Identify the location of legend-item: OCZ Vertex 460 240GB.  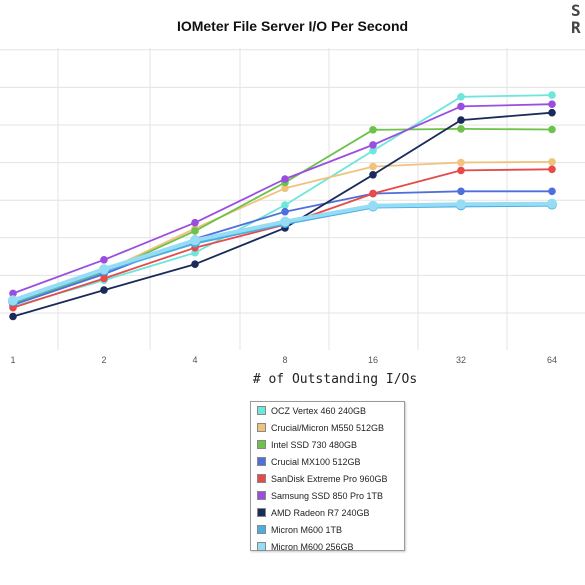
(327, 410).